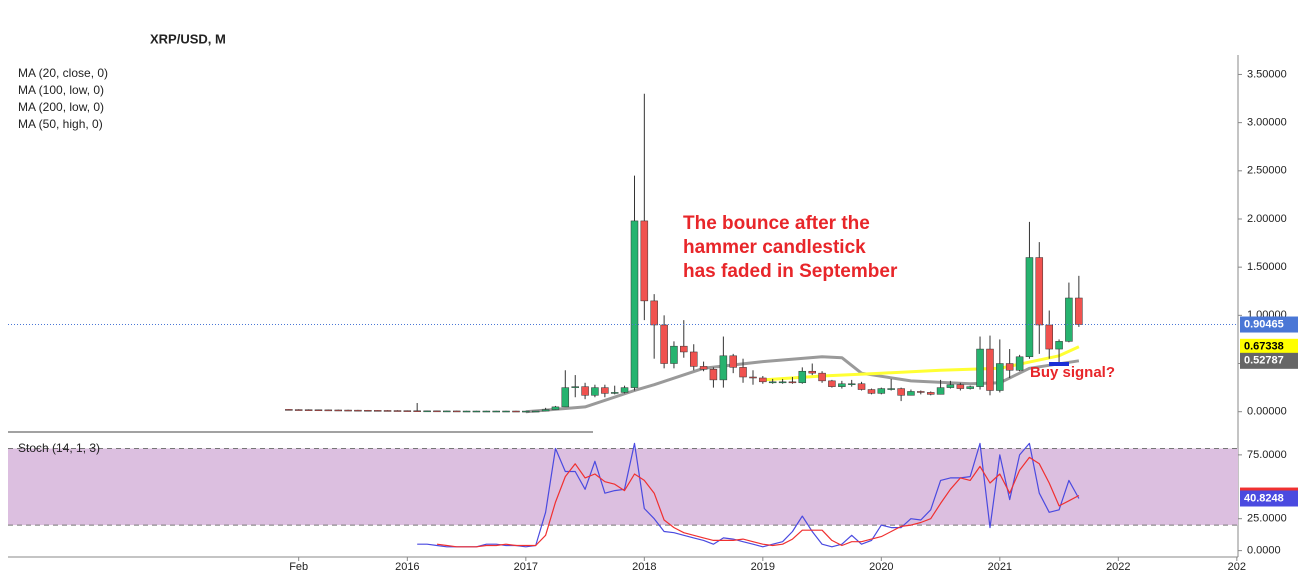 This screenshot has height=579, width=1299. I want to click on indicator-label: MA (200, low, 0), so click(61, 107).